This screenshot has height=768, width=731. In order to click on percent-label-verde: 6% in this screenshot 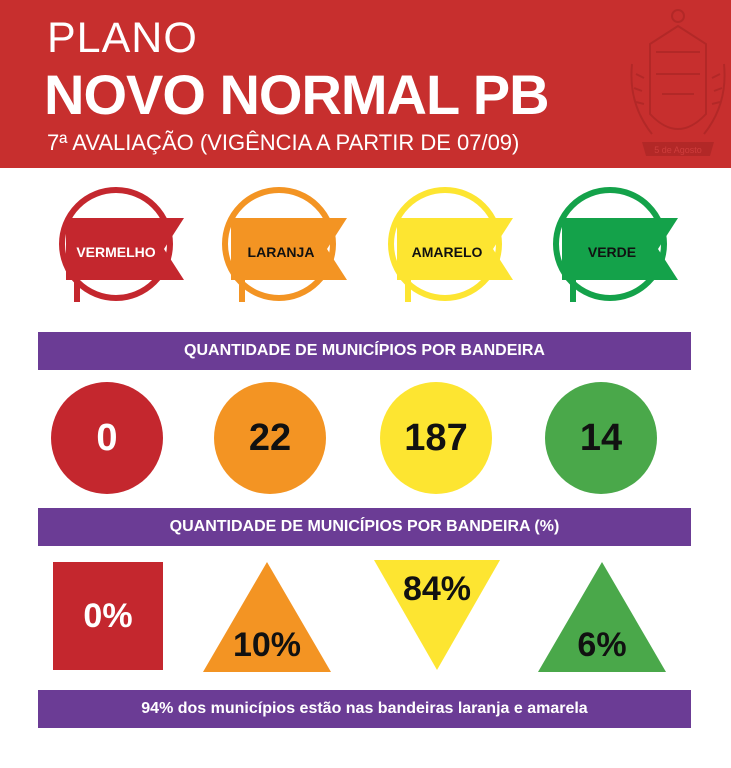, I will do `click(602, 645)`.